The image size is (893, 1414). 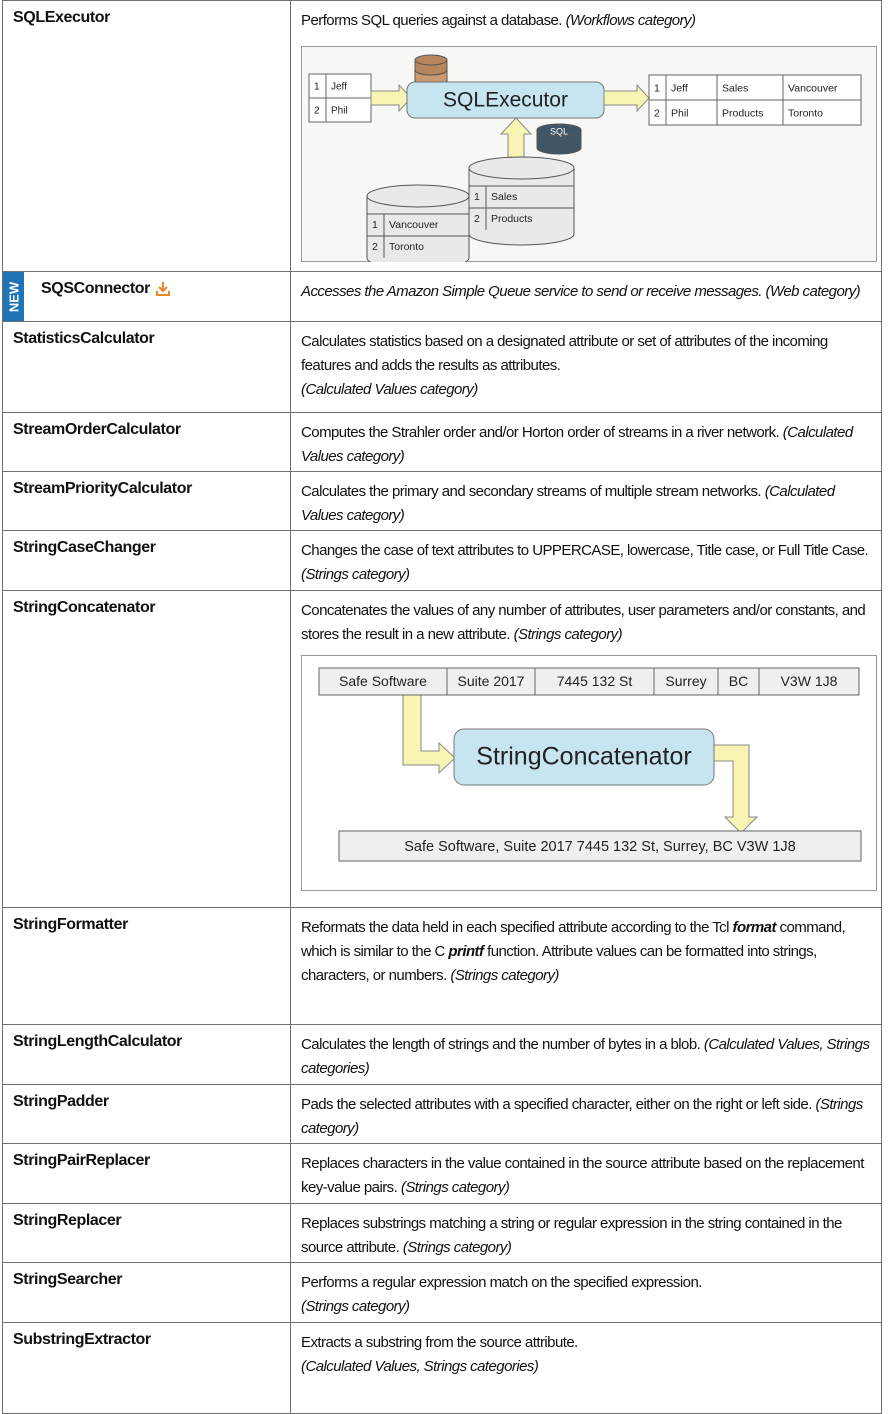 What do you see at coordinates (61, 1101) in the screenshot?
I see `transformer-name: StringPadder` at bounding box center [61, 1101].